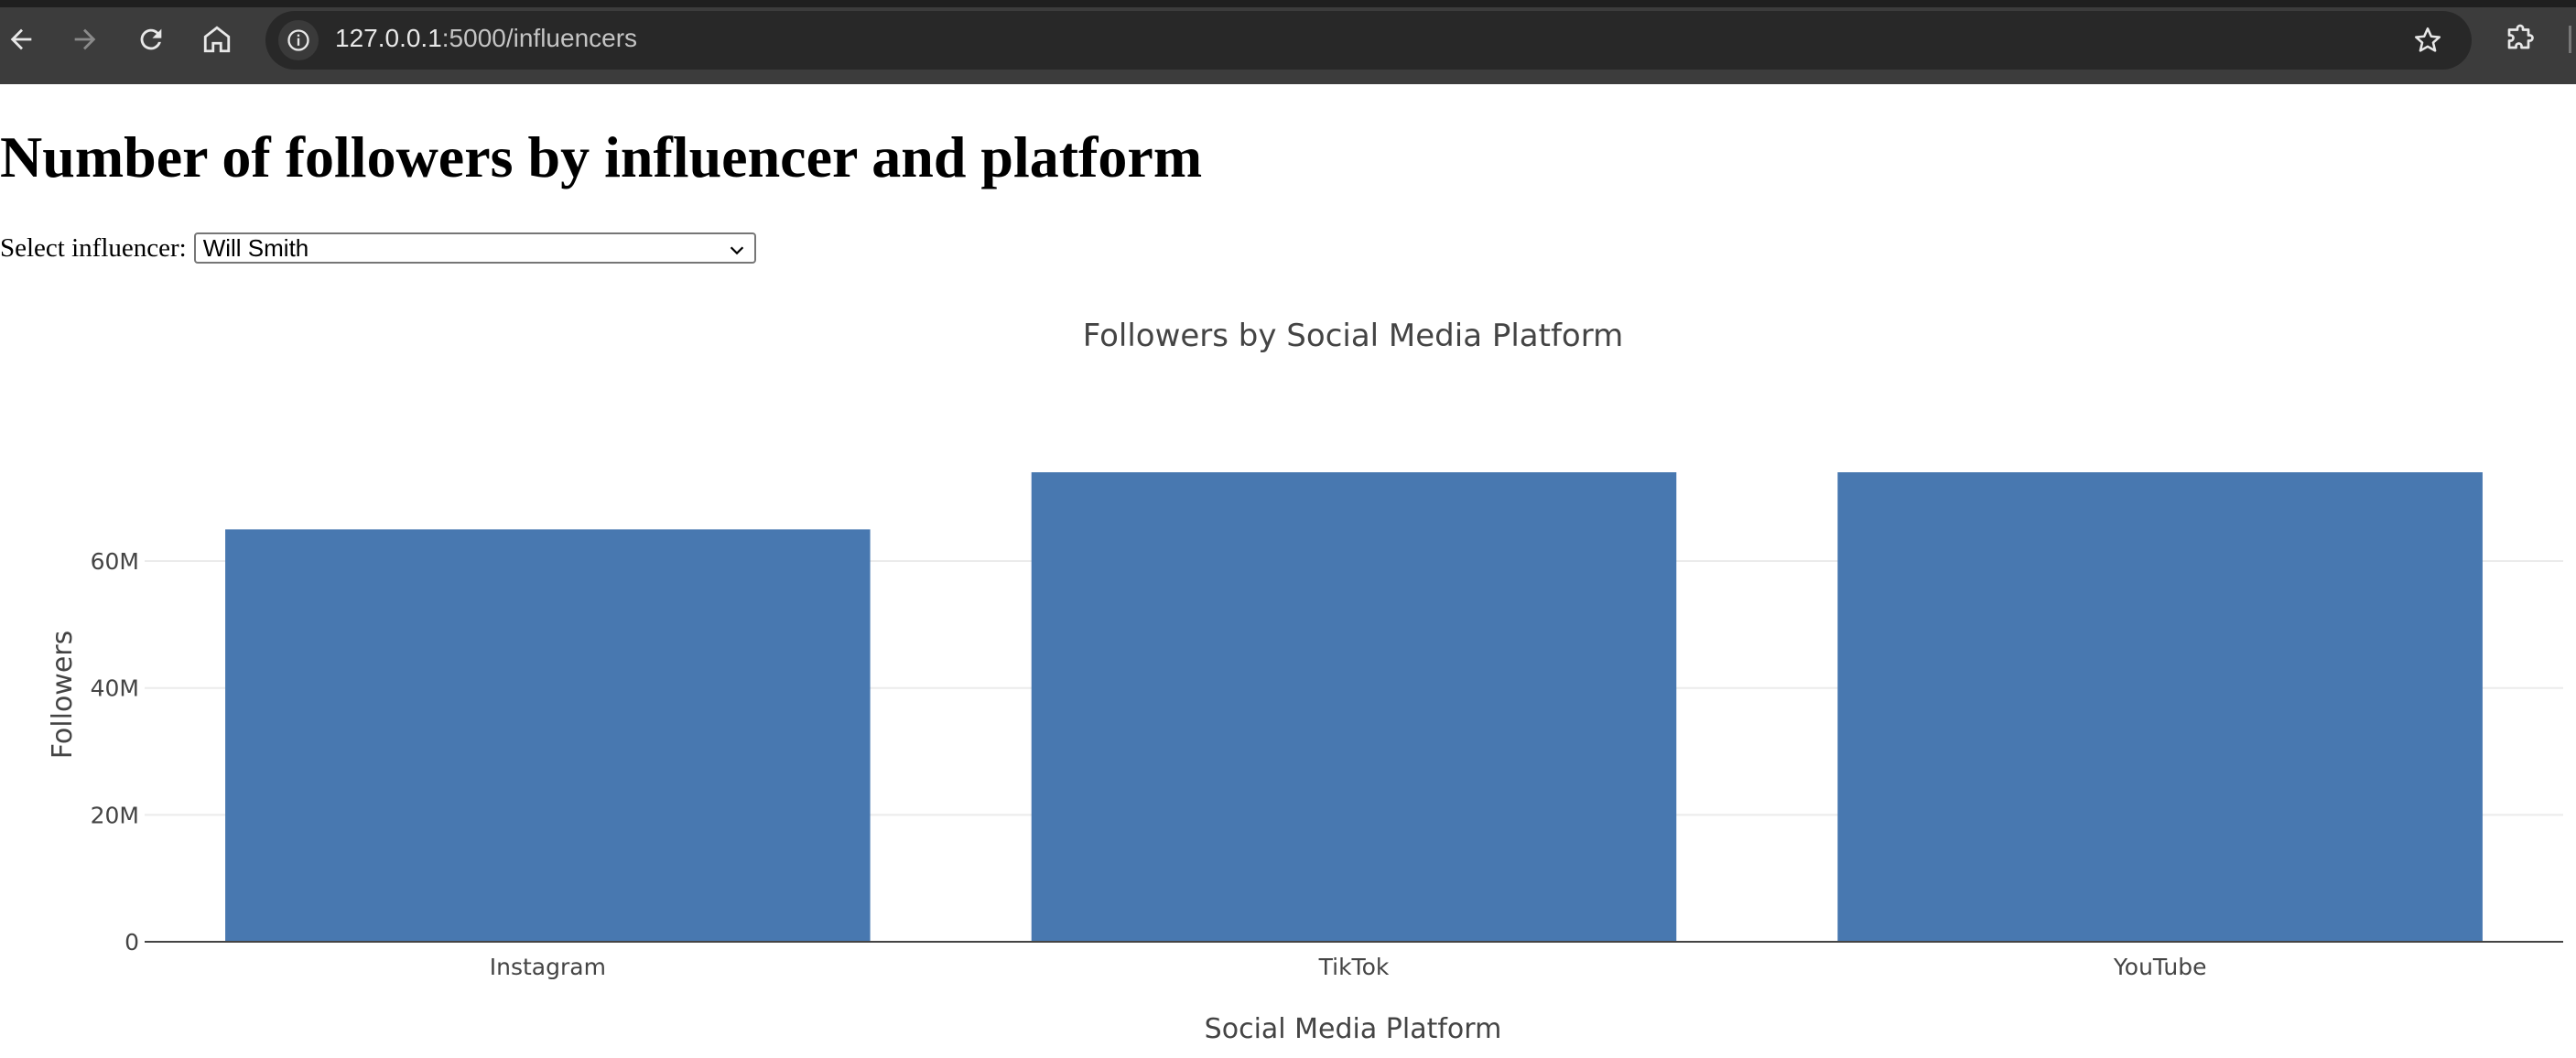 The width and height of the screenshot is (2576, 1058). I want to click on bar-tiktok, so click(1354, 707).